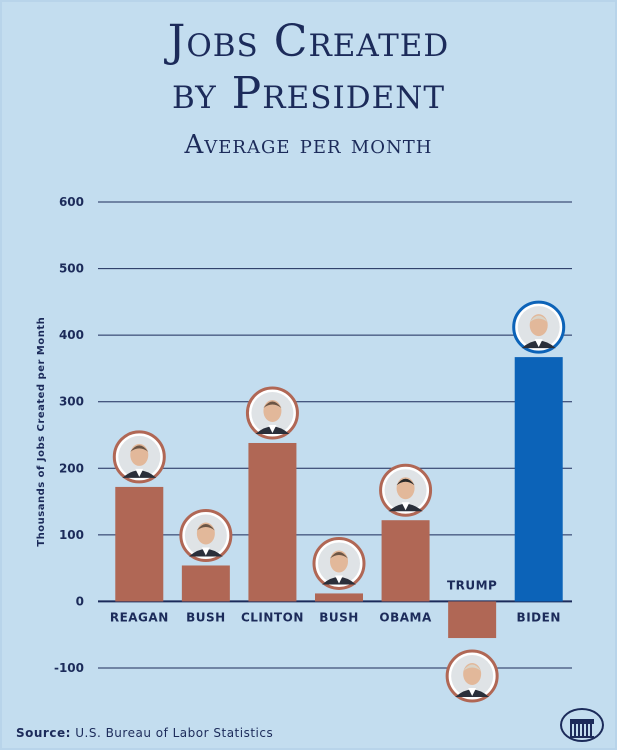 The width and height of the screenshot is (617, 750). I want to click on source-text: U.S. Bureau of Labor Statistics, so click(174, 733).